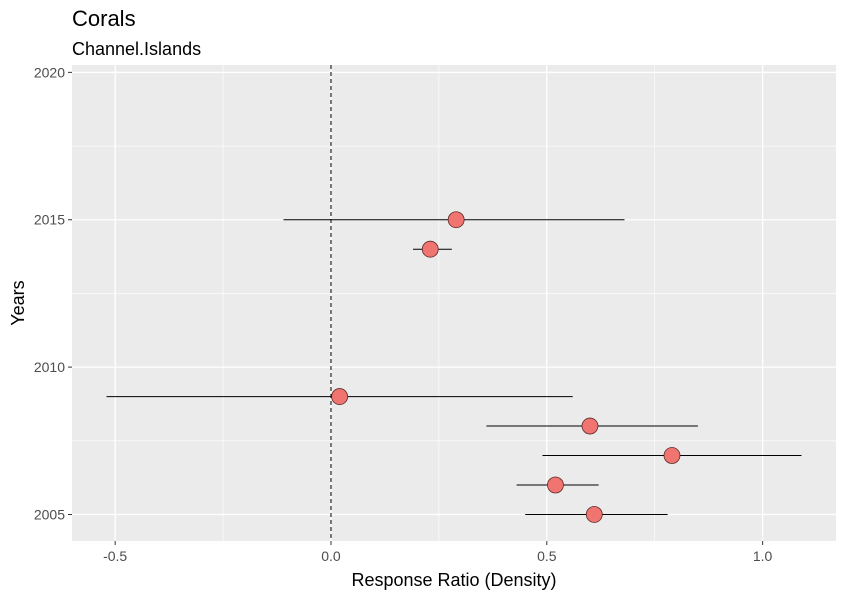 The image size is (844, 597). Describe the element at coordinates (49, 220) in the screenshot. I see `y-tick-label: 2015` at that location.